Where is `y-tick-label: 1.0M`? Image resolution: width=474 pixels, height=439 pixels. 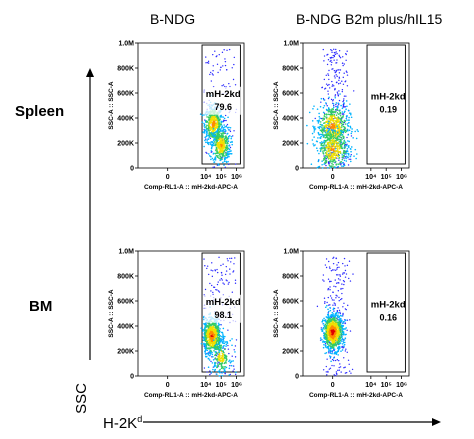 y-tick-label: 1.0M is located at coordinates (291, 252).